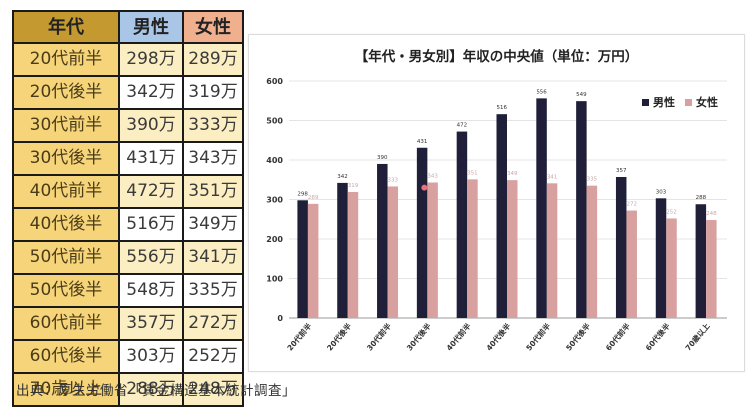  Describe the element at coordinates (496, 57) in the screenshot. I see `chart-title: 【年代・男女別】年収の中央値（単位：万円）` at that location.